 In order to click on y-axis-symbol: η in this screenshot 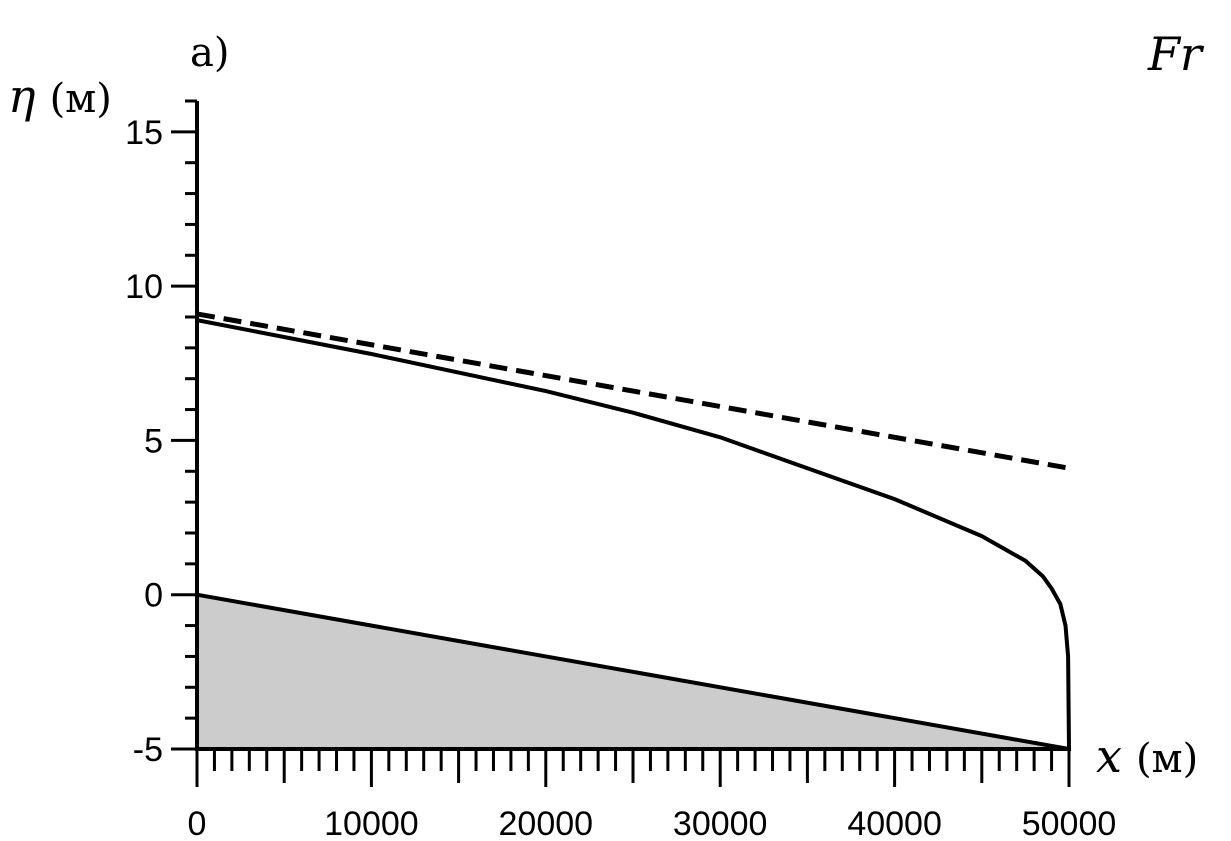, I will do `click(22, 96)`.